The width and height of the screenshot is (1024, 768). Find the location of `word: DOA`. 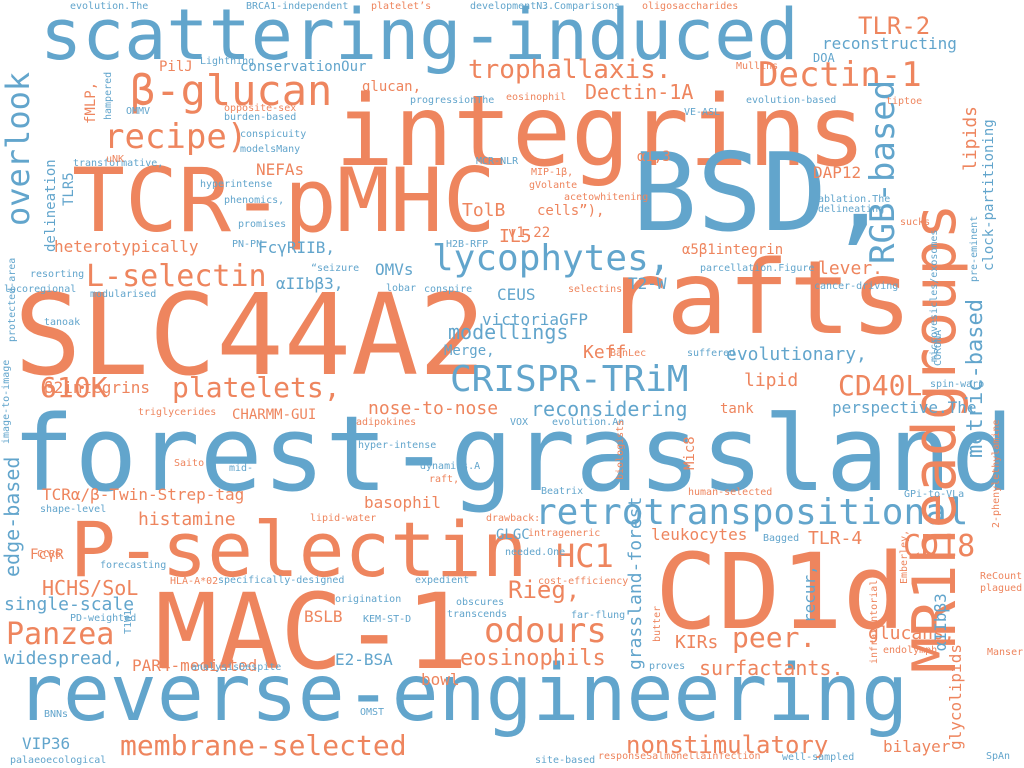

word: DOA is located at coordinates (824, 58).